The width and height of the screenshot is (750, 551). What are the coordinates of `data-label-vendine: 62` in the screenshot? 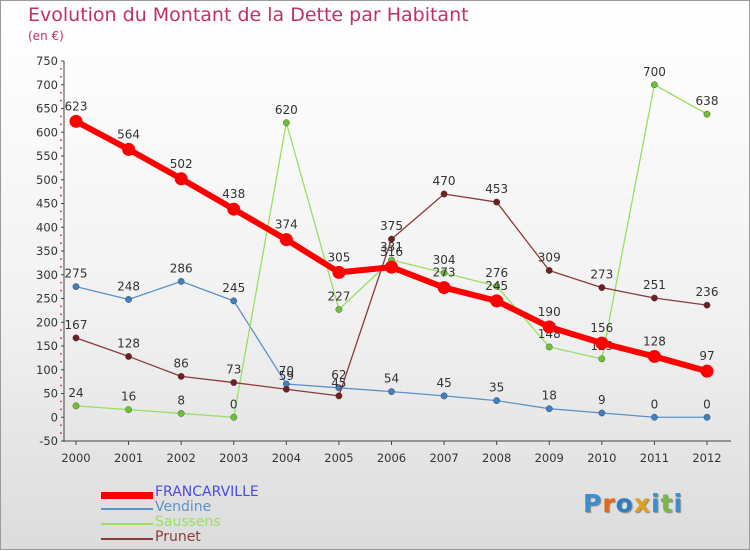 It's located at (338, 375).